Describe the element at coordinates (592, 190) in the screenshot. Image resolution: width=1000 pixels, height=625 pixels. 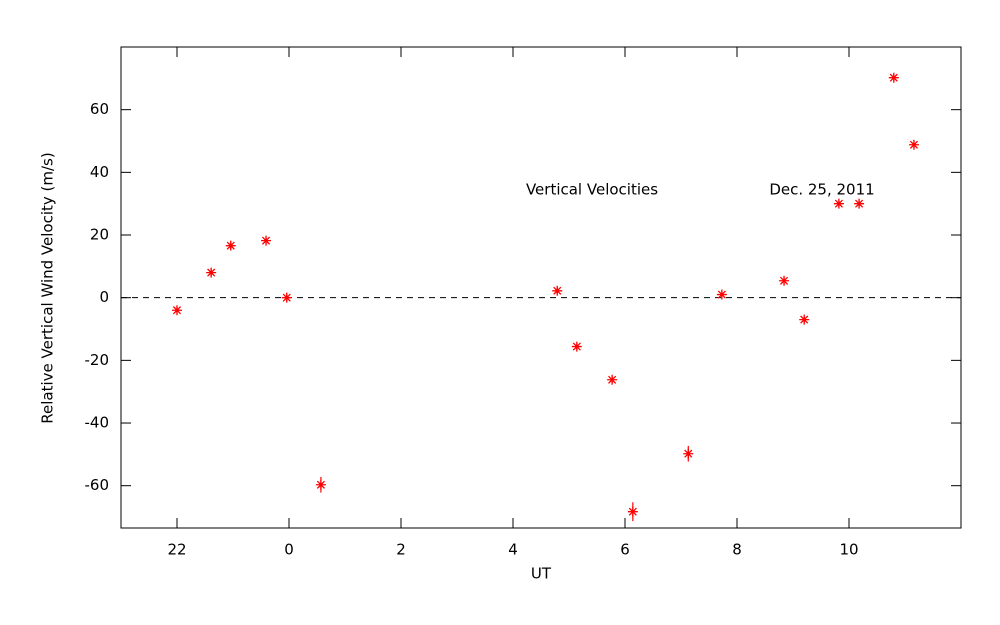
I see `annotation: Vertical Velocities` at that location.